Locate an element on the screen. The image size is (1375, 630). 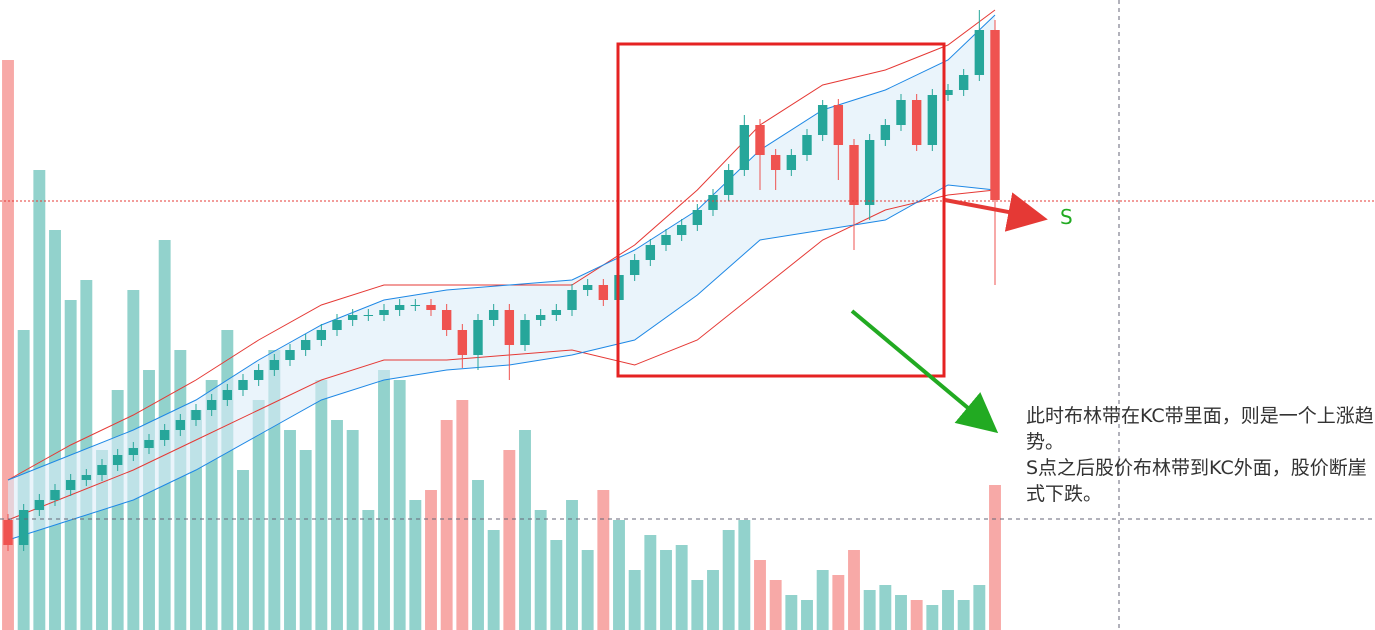
annotation-text: 此时布林带在KC带里面，则是一个上涨趋势。 is located at coordinates (1200, 429).